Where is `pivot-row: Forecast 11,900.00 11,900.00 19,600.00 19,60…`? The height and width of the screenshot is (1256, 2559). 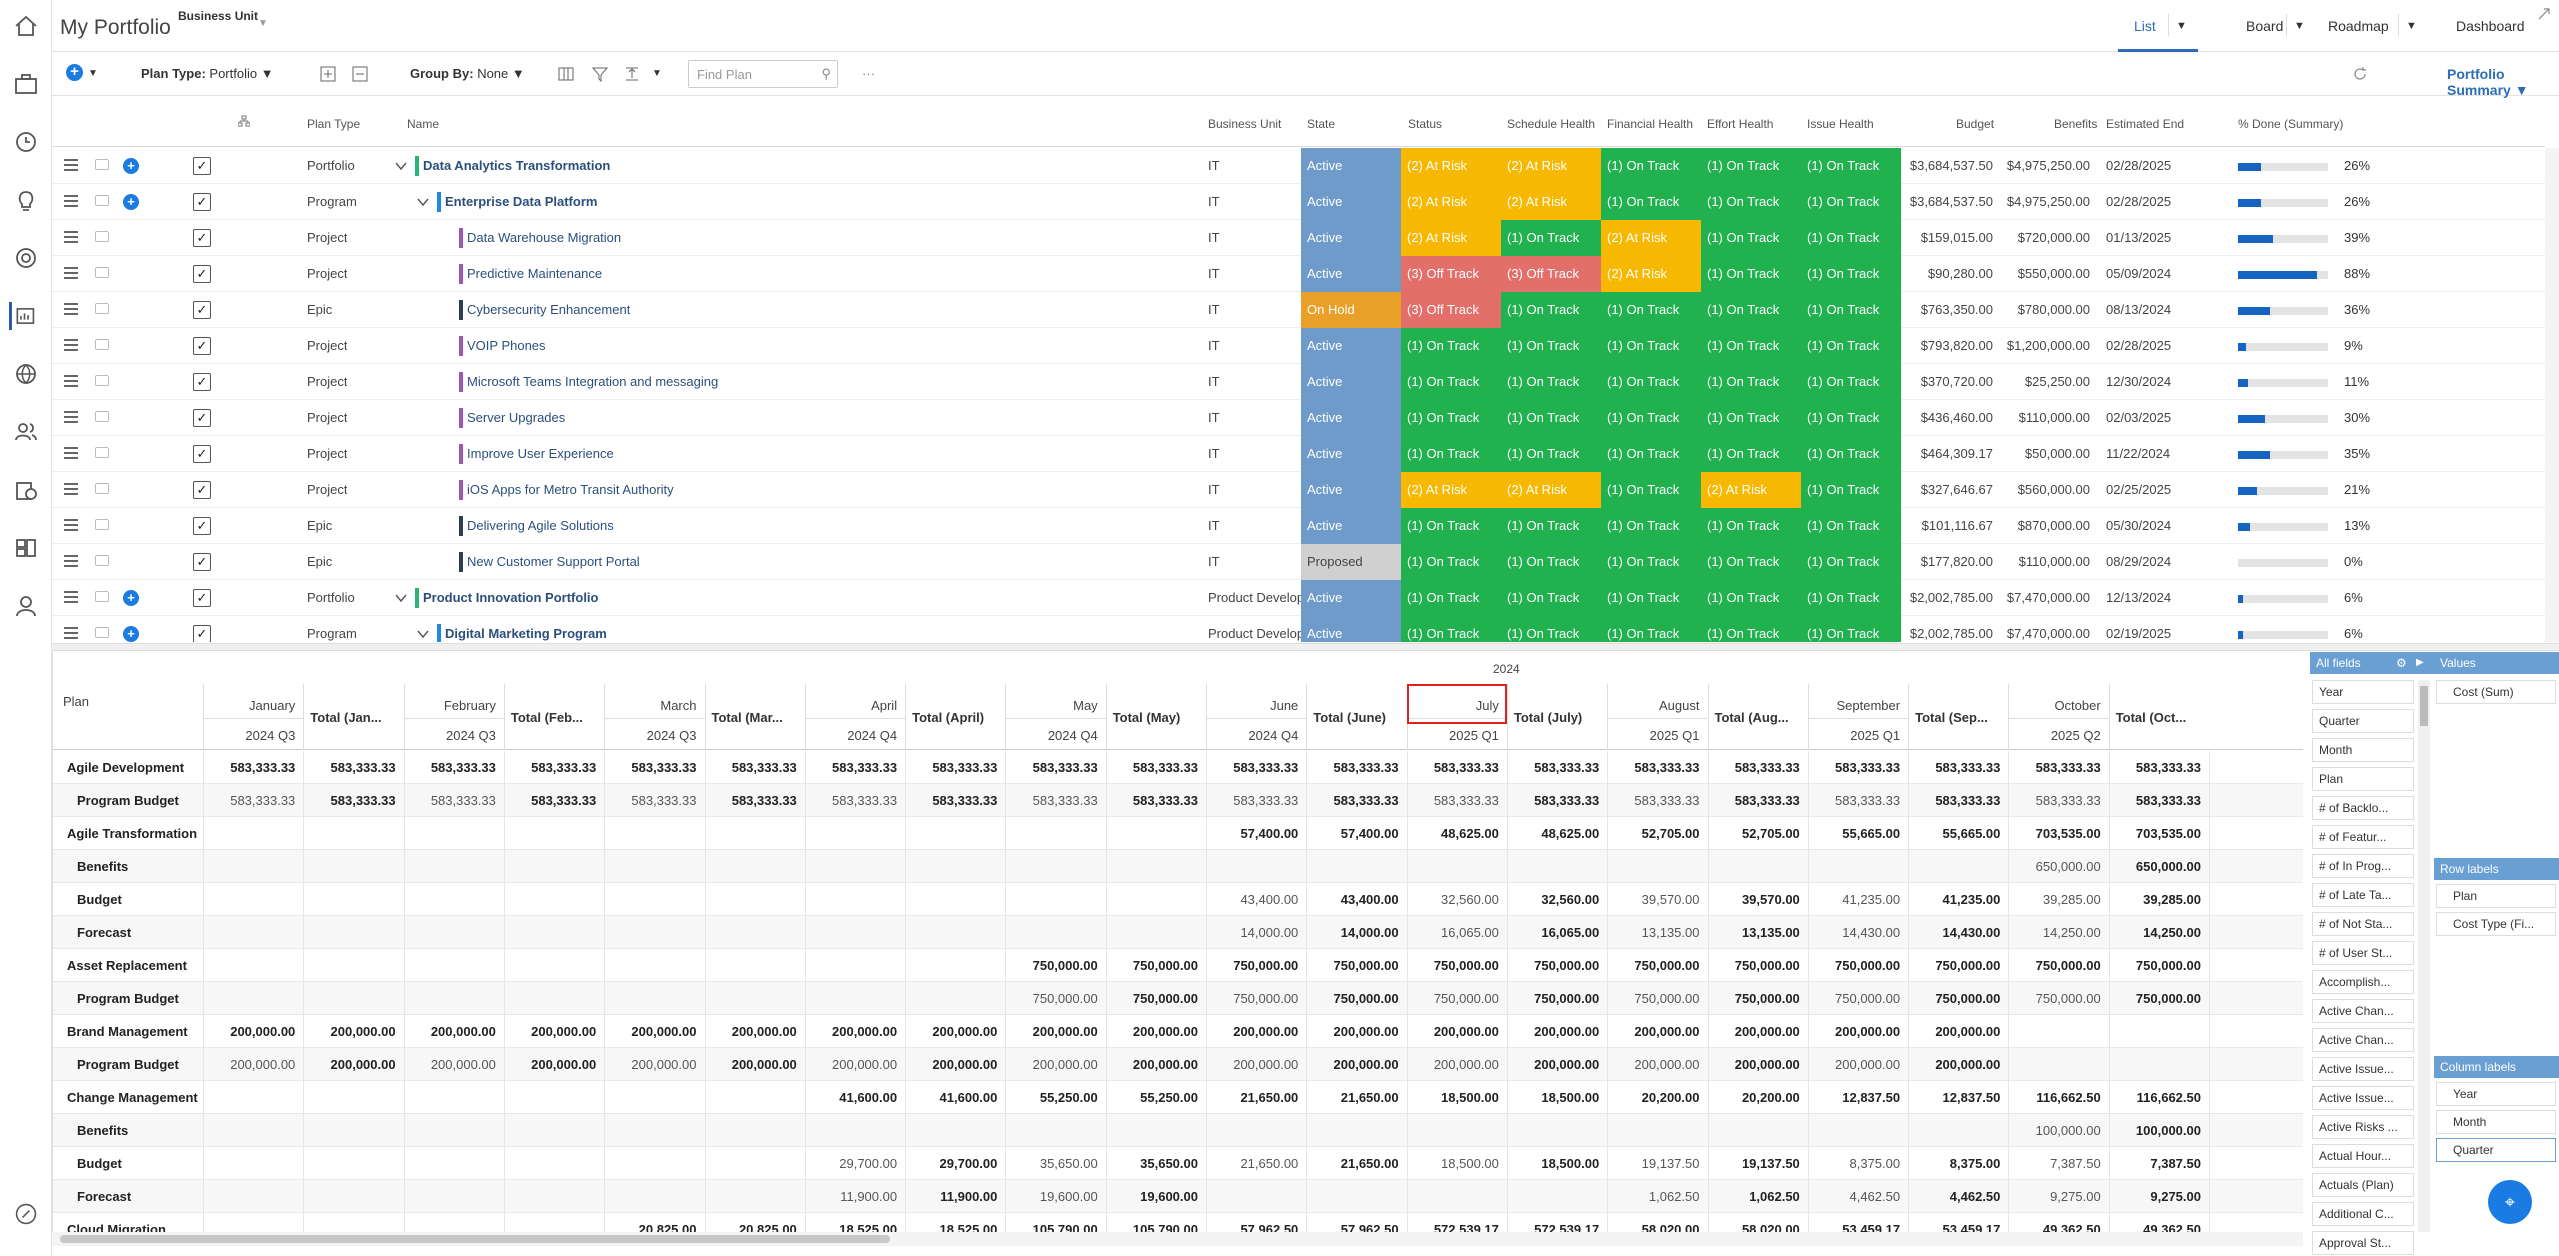 pivot-row: Forecast 11,900.00 11,900.00 19,600.00 19,60… is located at coordinates (1178, 1196).